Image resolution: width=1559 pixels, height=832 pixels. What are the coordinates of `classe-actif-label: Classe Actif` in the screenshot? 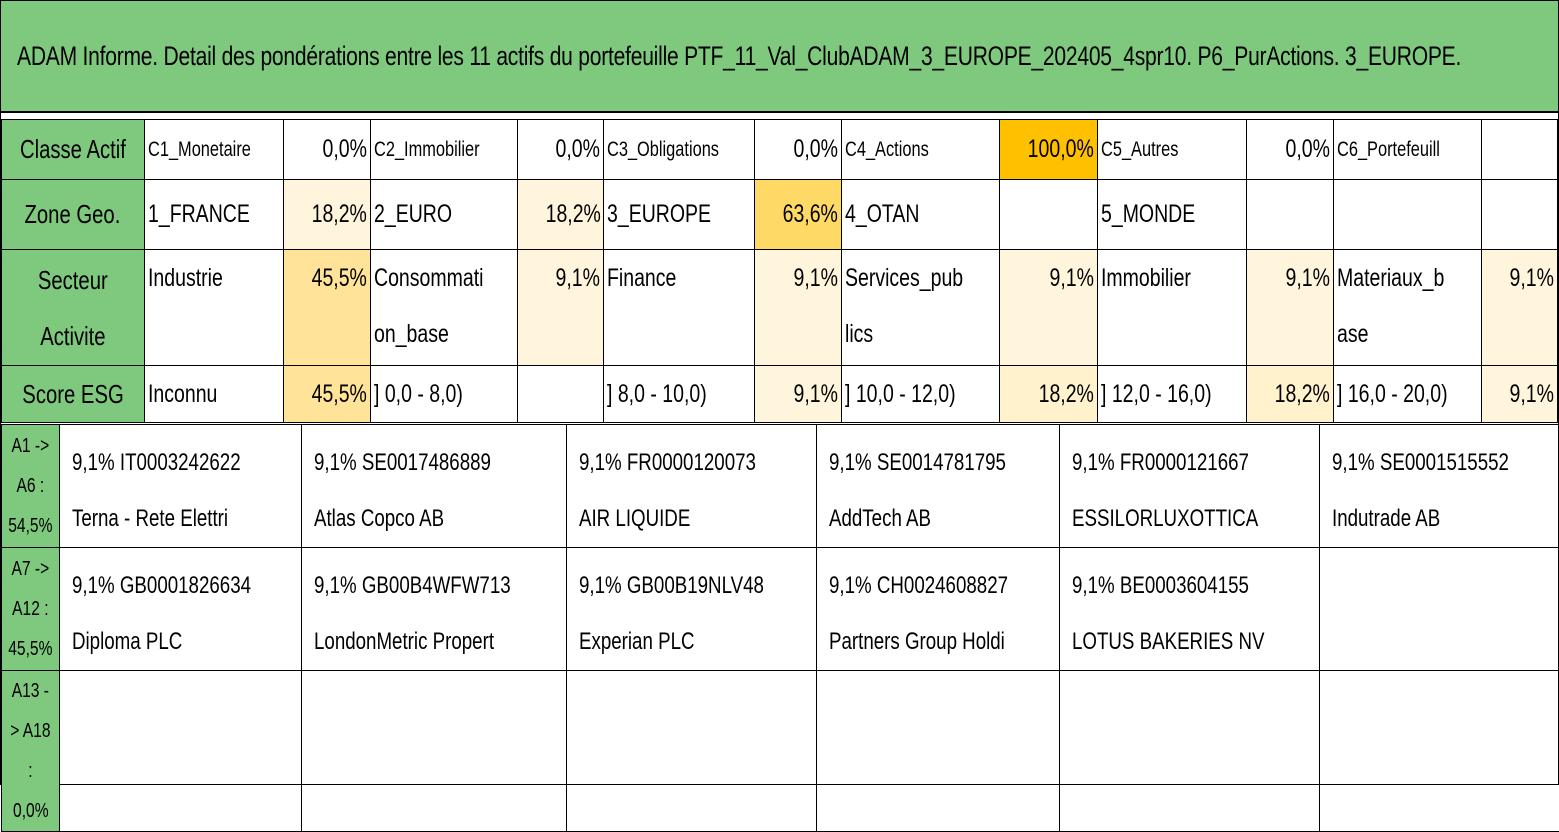 It's located at (73, 150).